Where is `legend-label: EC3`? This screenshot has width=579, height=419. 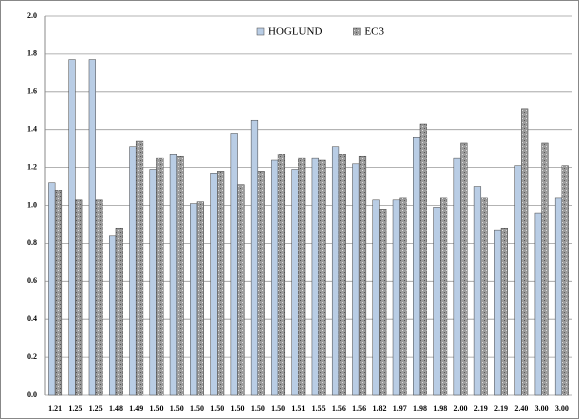 legend-label: EC3 is located at coordinates (374, 32).